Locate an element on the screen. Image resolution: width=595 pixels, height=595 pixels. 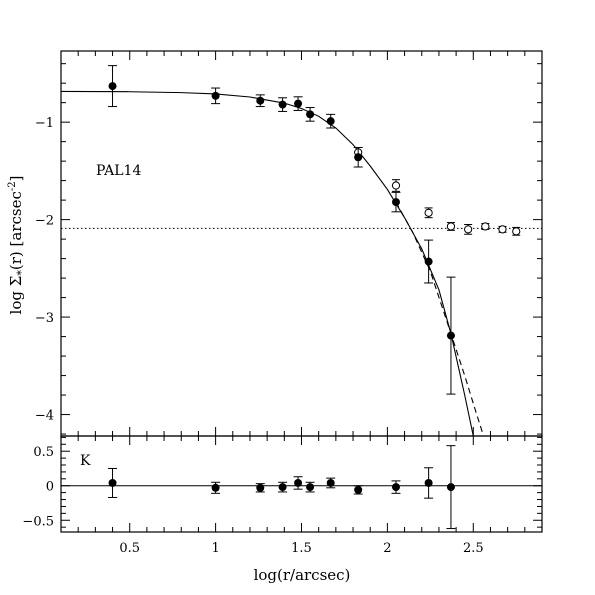
bottom-y-tick-labels: 0.5 0 −0.5 is located at coordinates (38, 487).